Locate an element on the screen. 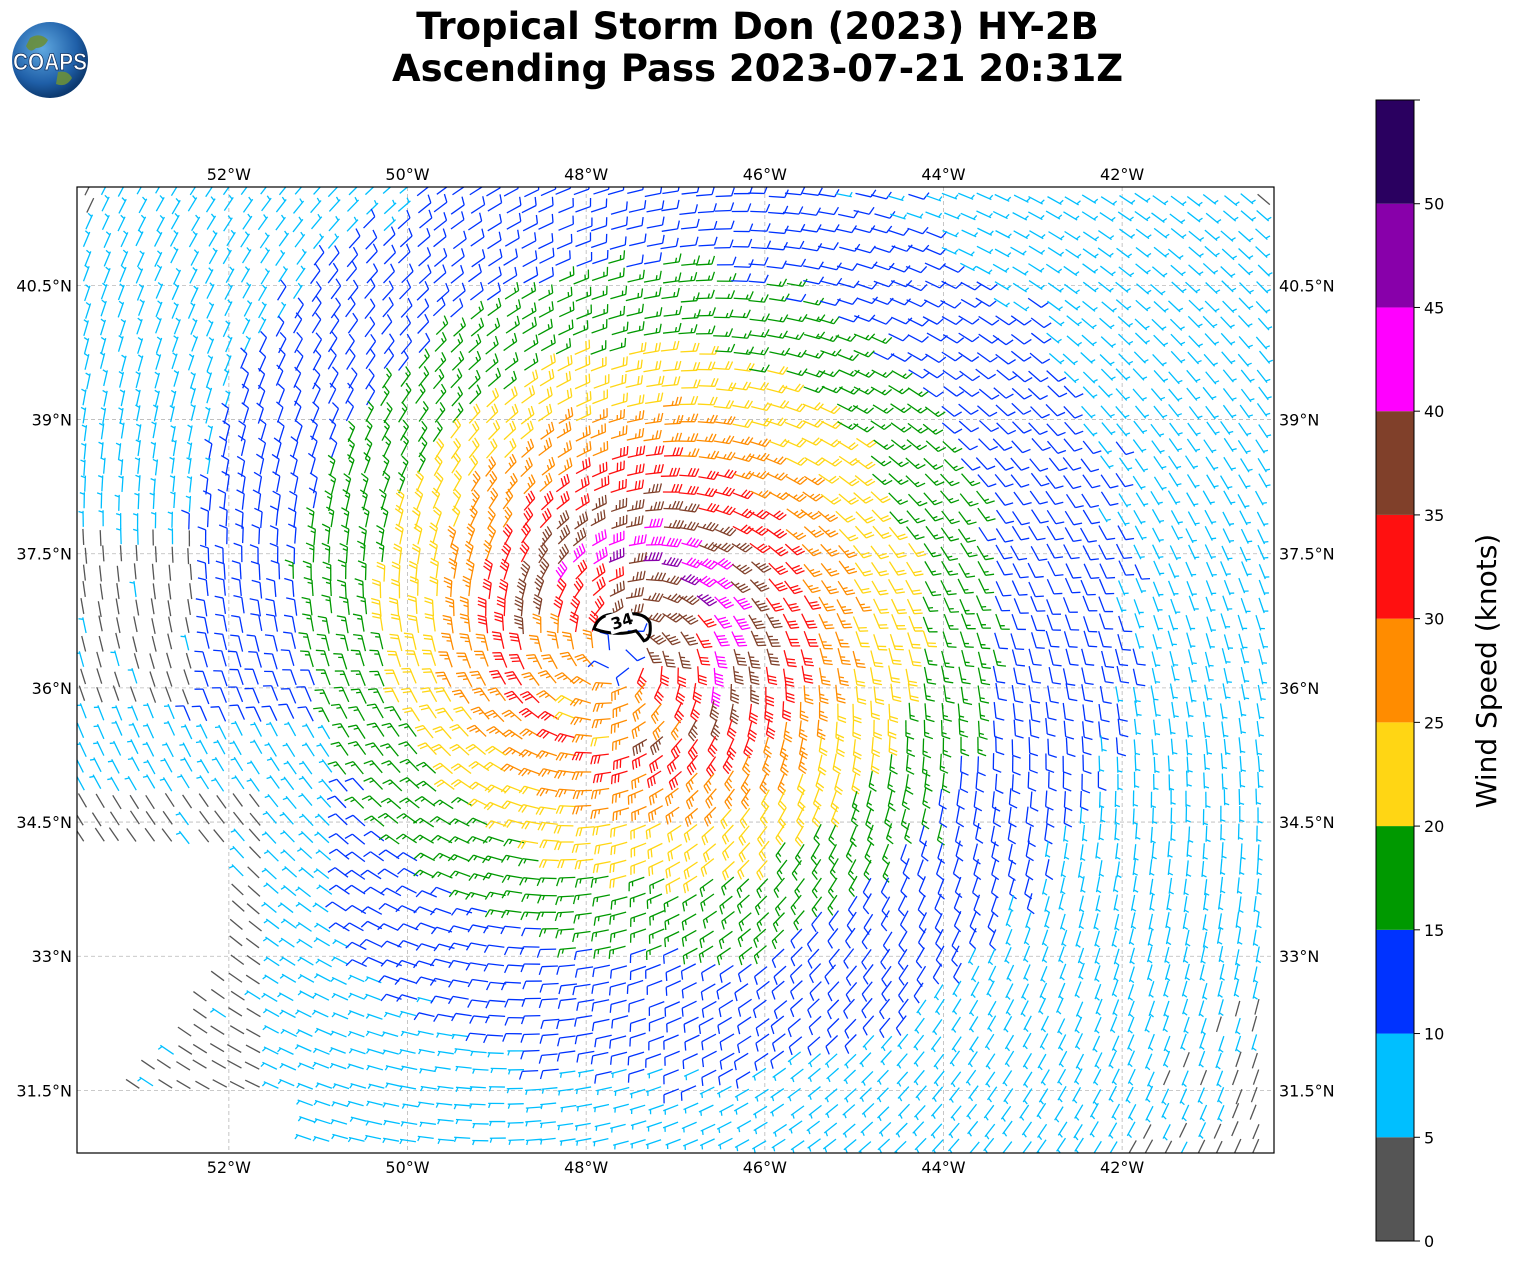  lat-tick-label-left: 40.5°N is located at coordinates (44, 285).